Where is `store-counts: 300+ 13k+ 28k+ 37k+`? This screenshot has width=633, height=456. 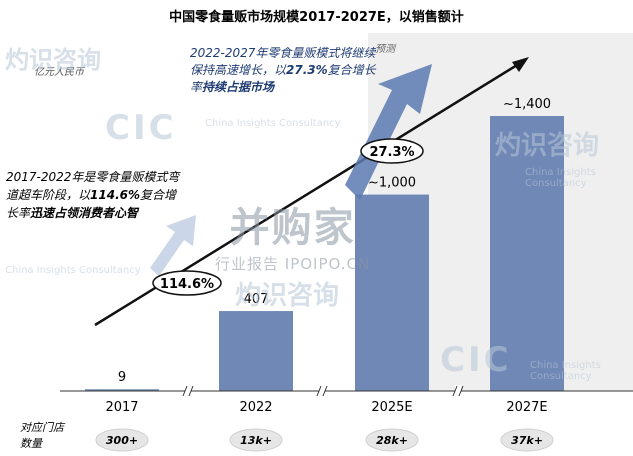 store-counts: 300+ 13k+ 28k+ 37k+ is located at coordinates (324, 440).